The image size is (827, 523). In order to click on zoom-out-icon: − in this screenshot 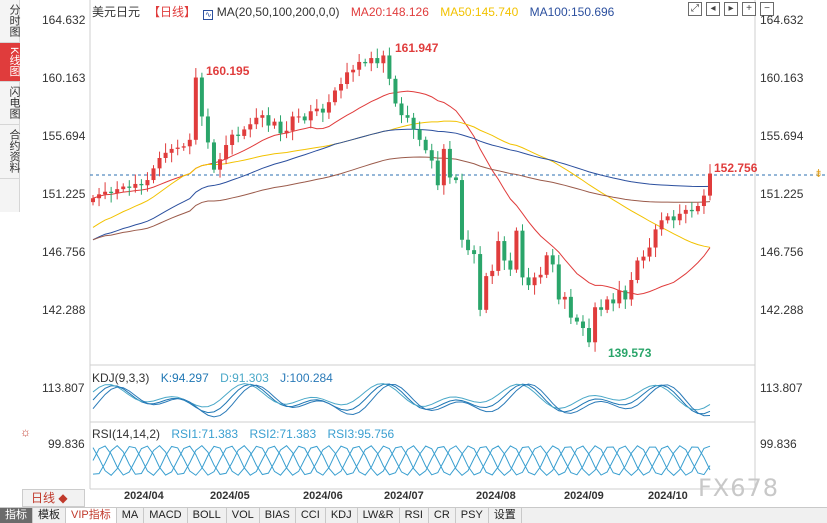, I will do `click(767, 9)`.